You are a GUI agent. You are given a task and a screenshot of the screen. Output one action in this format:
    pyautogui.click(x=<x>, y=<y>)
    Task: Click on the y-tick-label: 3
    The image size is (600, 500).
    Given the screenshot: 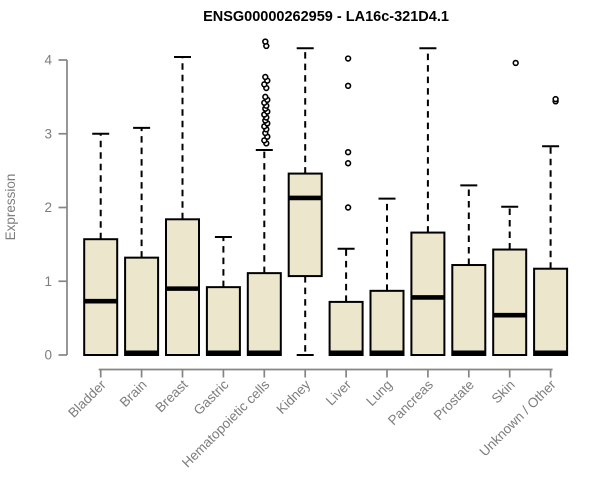 What is the action you would take?
    pyautogui.click(x=48, y=133)
    